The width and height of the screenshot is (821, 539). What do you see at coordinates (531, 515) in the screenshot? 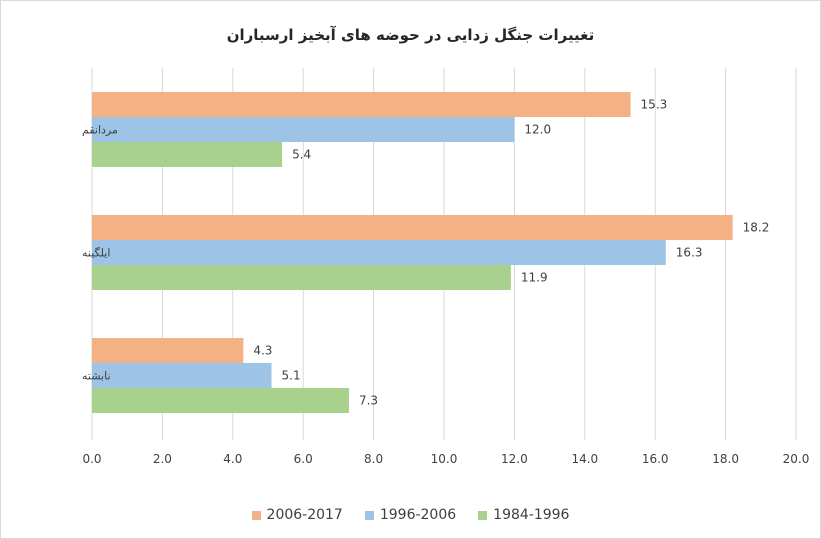
I see `legend-label-series-3: 1984-1996` at bounding box center [531, 515].